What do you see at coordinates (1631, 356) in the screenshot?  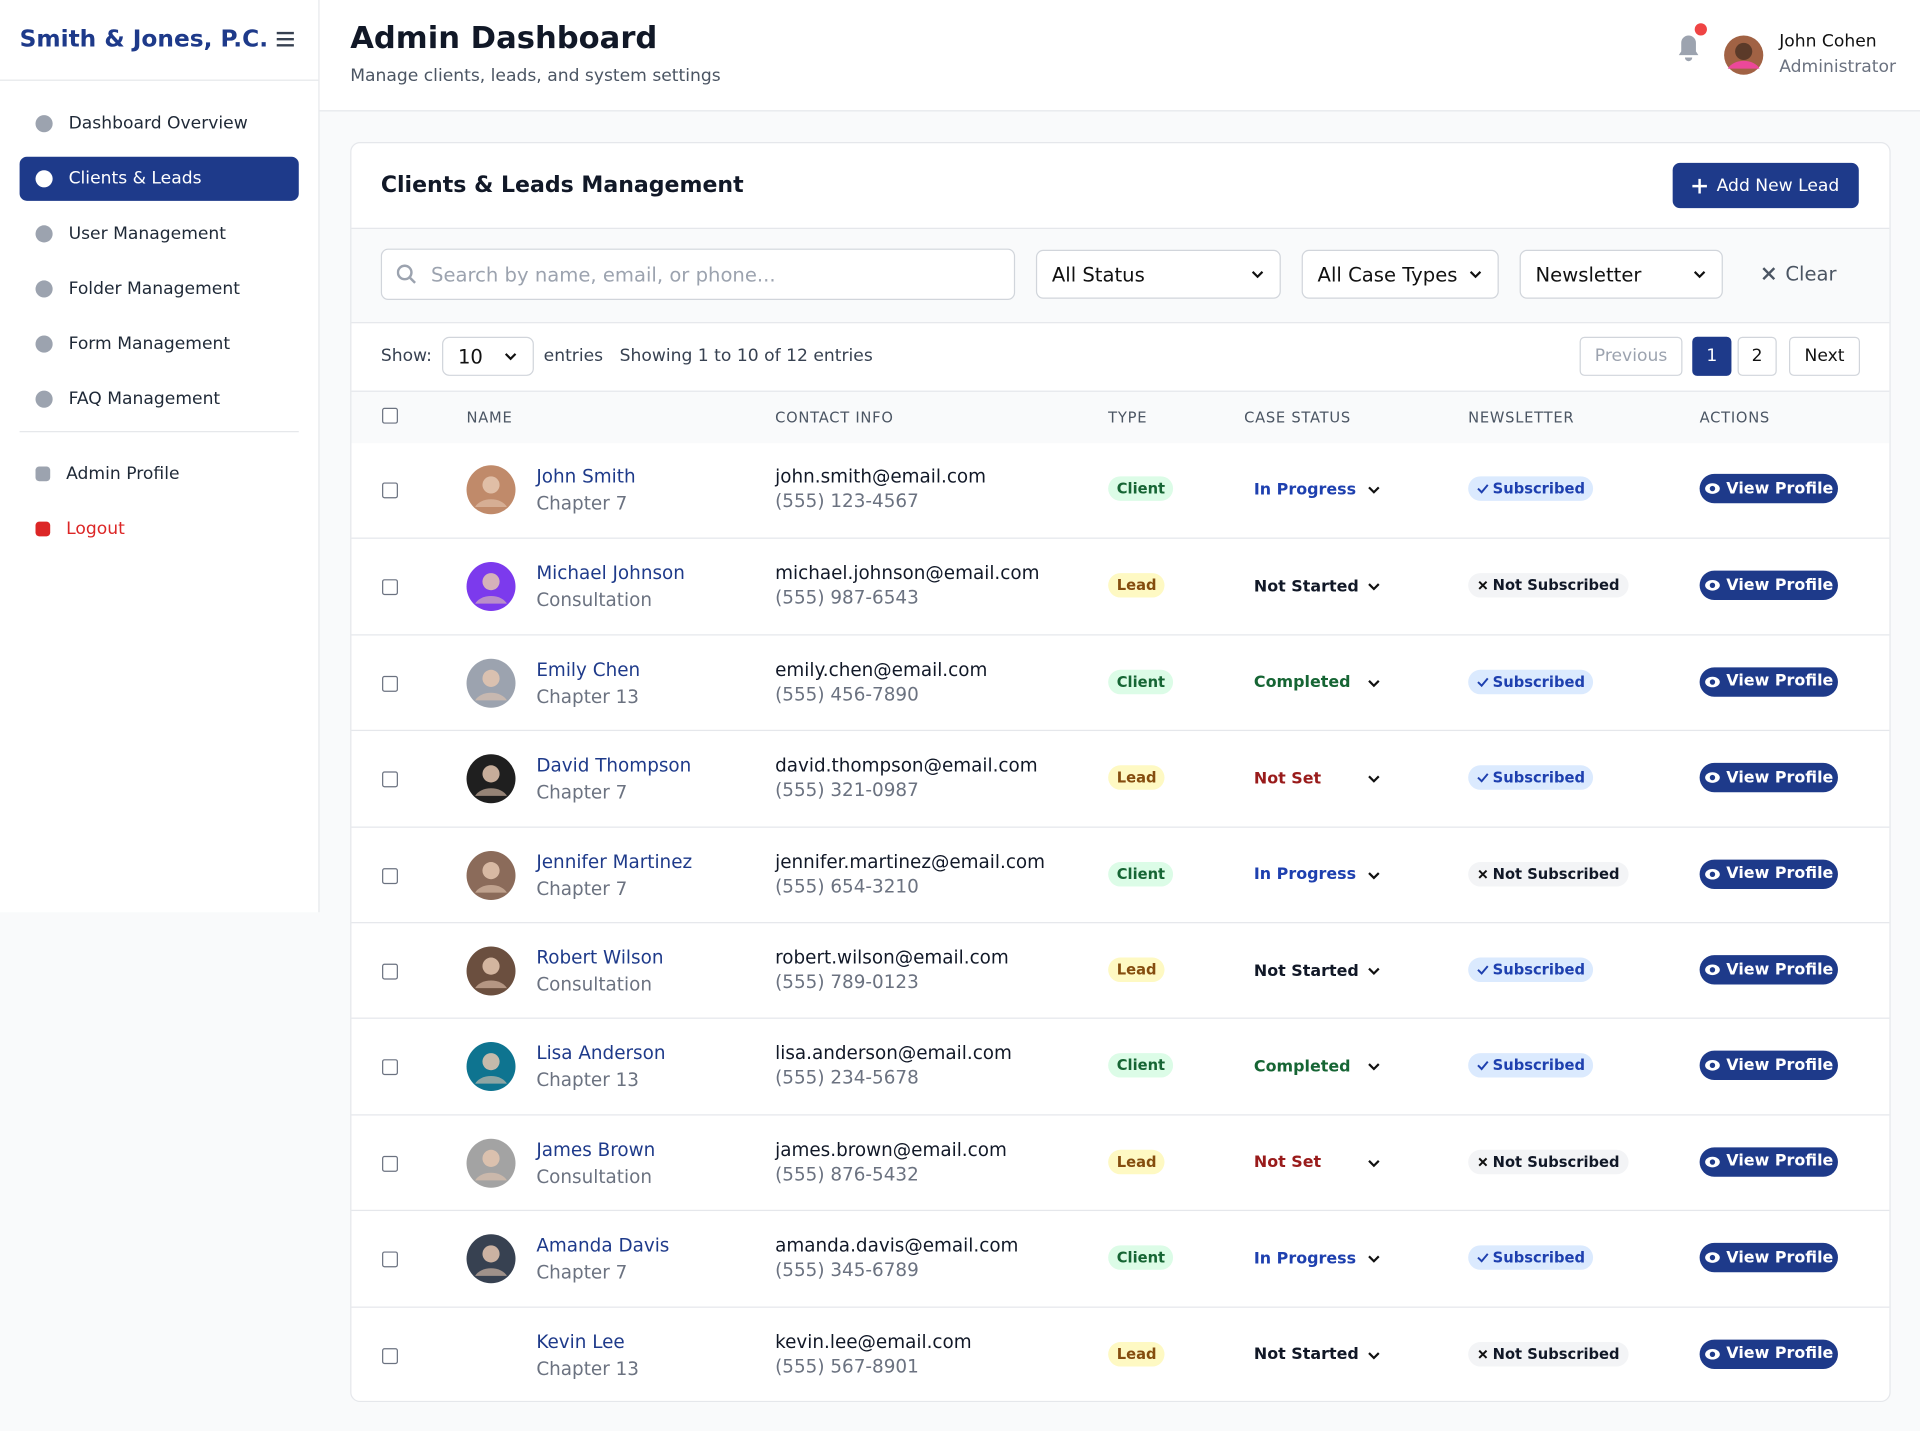 I see `previous-button: Previous` at bounding box center [1631, 356].